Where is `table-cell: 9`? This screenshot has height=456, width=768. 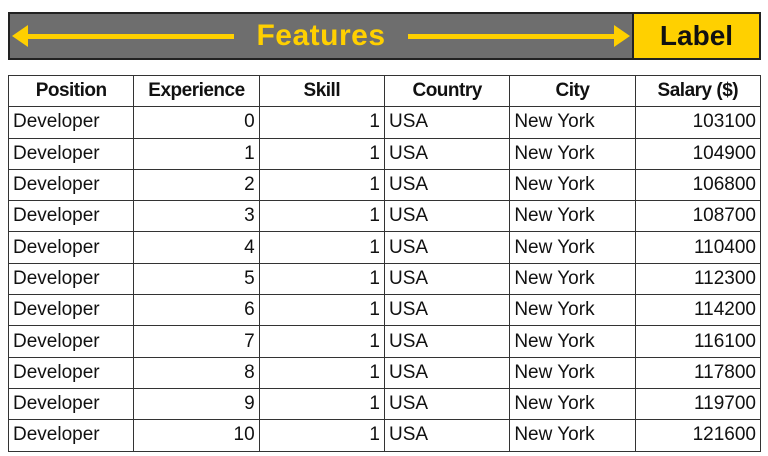 table-cell: 9 is located at coordinates (196, 404).